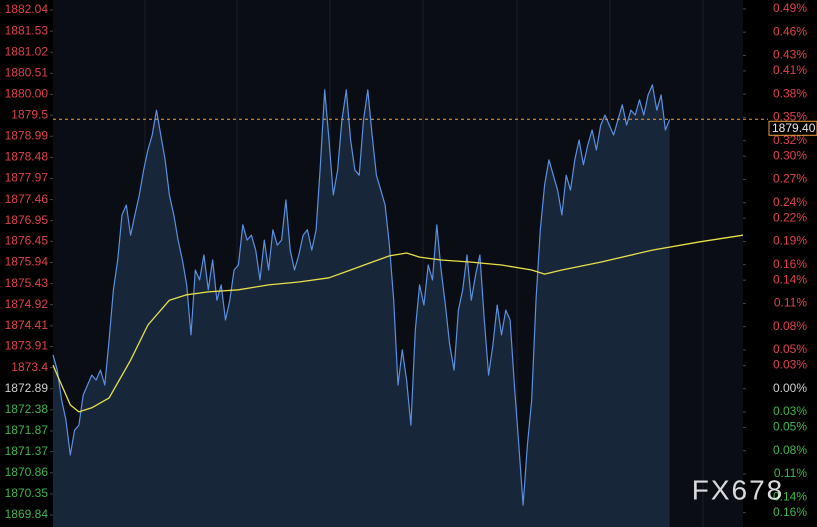  I want to click on y-tick-label: 1882.04, so click(27, 9).